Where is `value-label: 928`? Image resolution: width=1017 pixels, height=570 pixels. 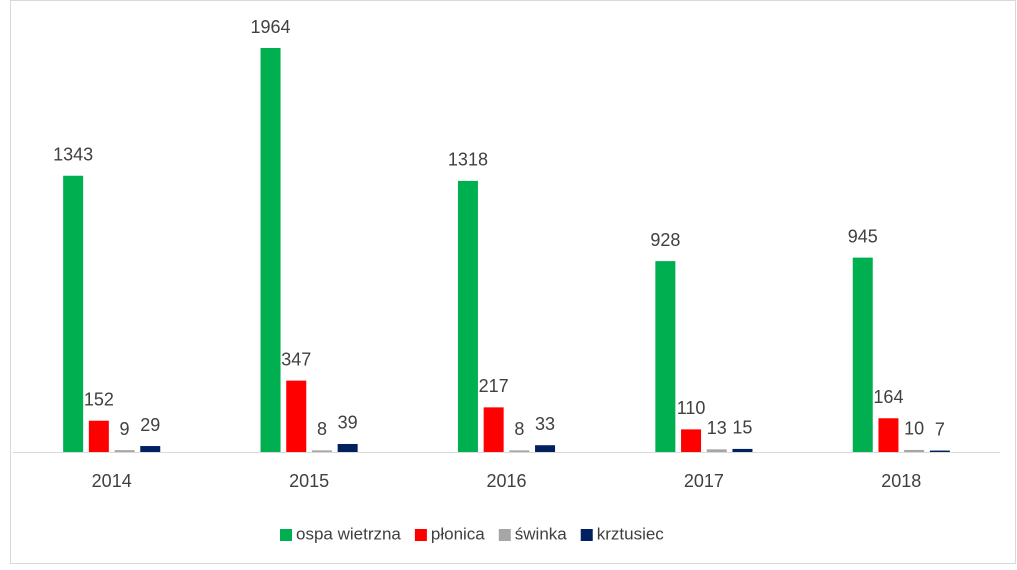 value-label: 928 is located at coordinates (665, 240).